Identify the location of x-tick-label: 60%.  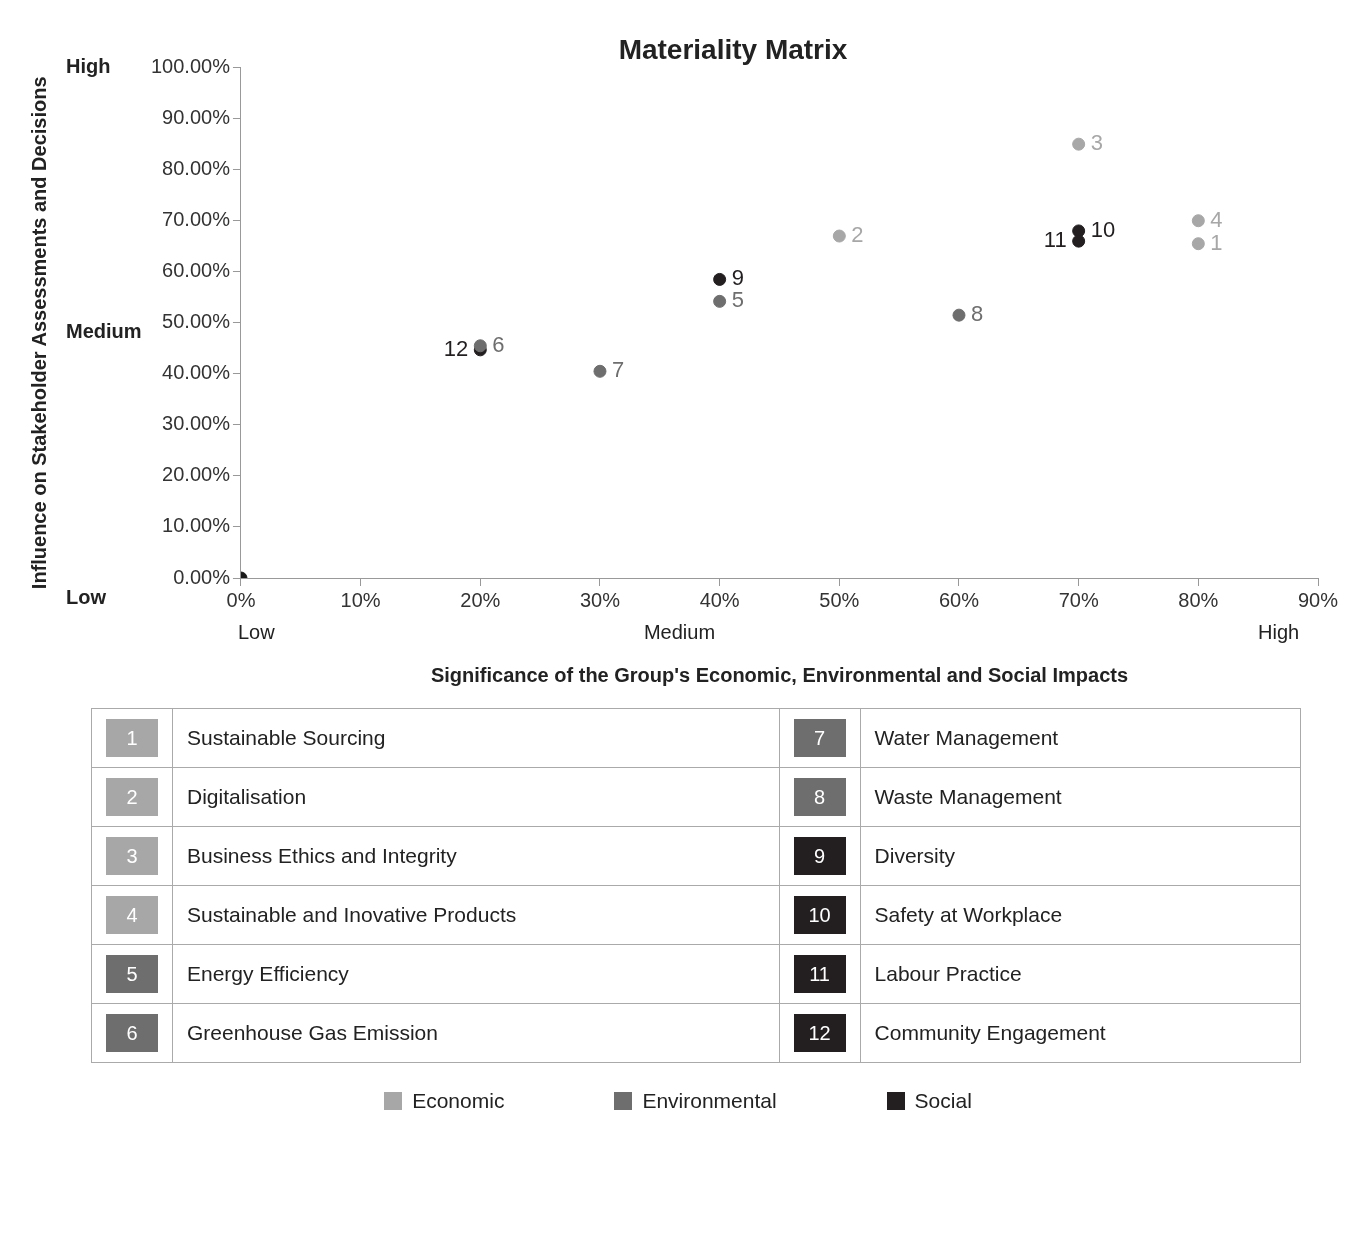
(959, 599).